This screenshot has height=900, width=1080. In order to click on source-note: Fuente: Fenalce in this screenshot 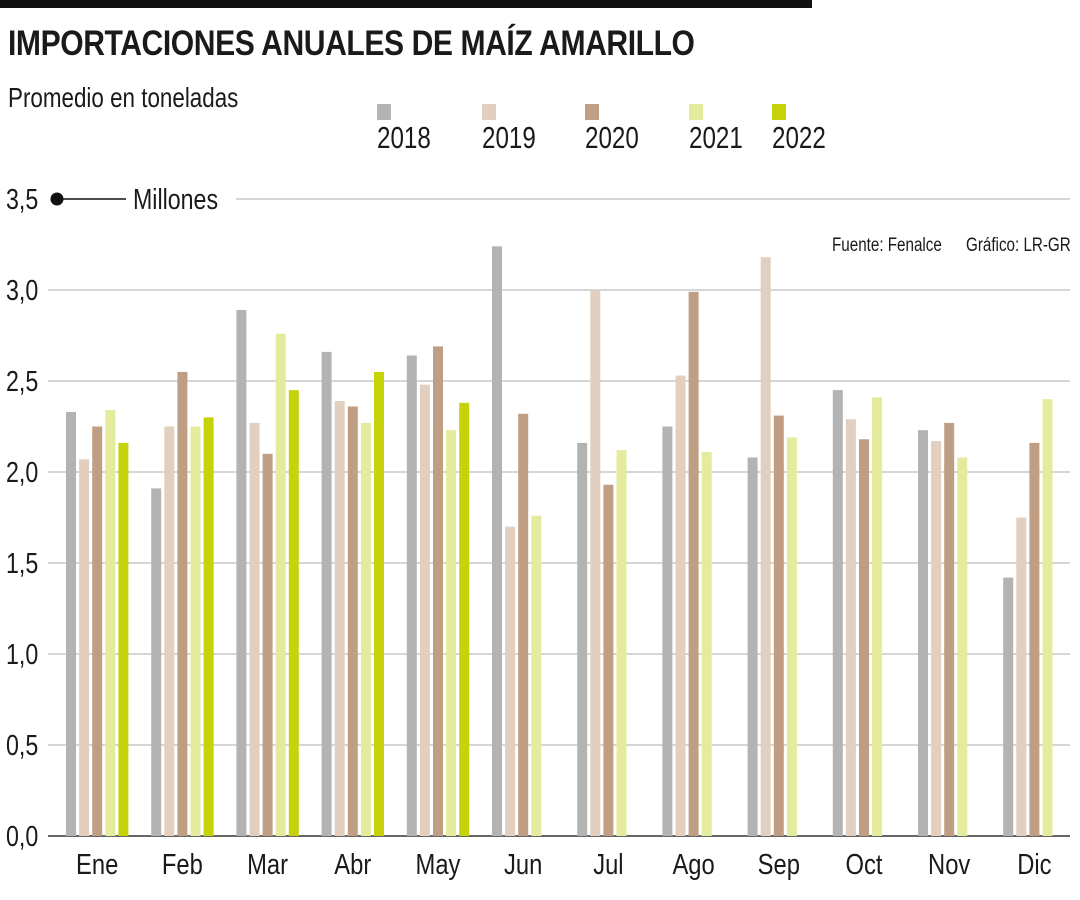, I will do `click(887, 245)`.